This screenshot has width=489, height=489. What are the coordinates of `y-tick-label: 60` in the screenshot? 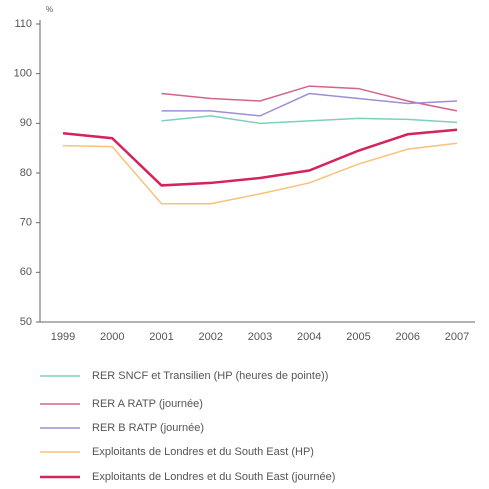 It's located at (26, 272).